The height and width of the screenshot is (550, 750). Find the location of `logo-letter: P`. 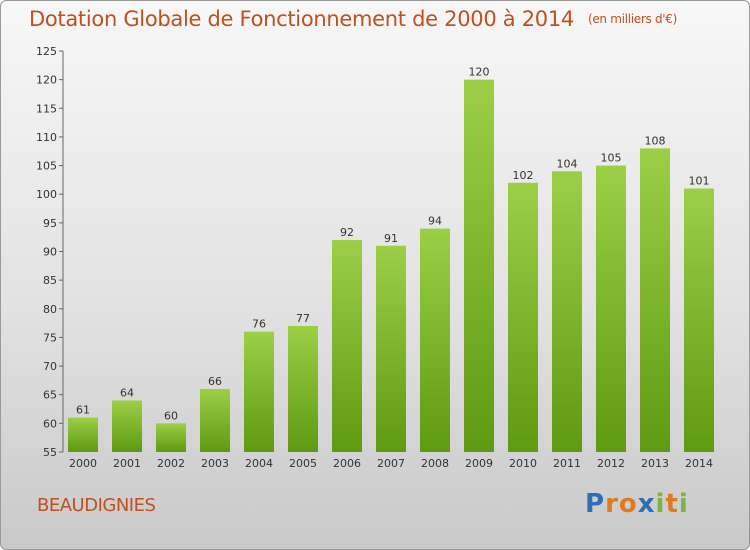

logo-letter: P is located at coordinates (595, 504).